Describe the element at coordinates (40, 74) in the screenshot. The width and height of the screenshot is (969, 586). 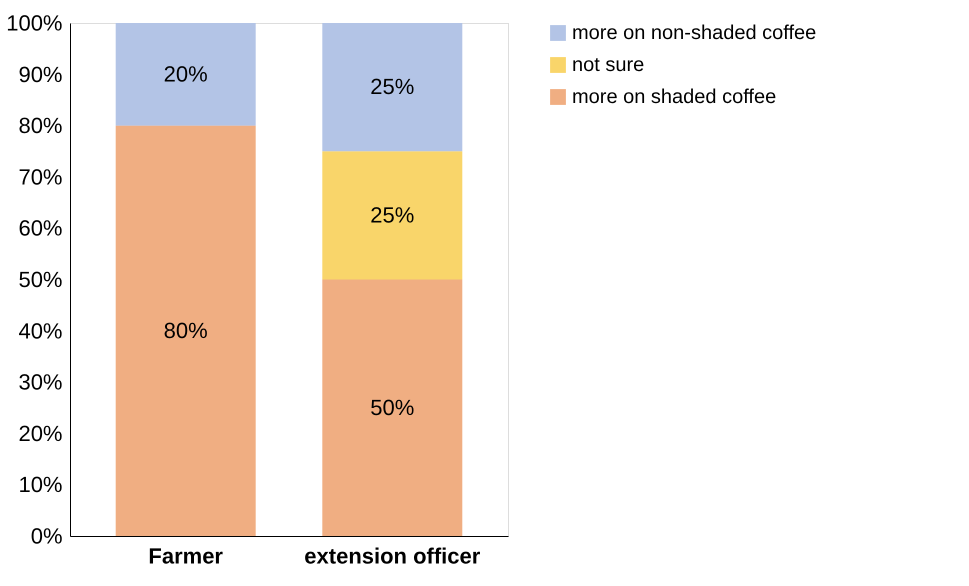
I see `y-tick-label: 90%` at that location.